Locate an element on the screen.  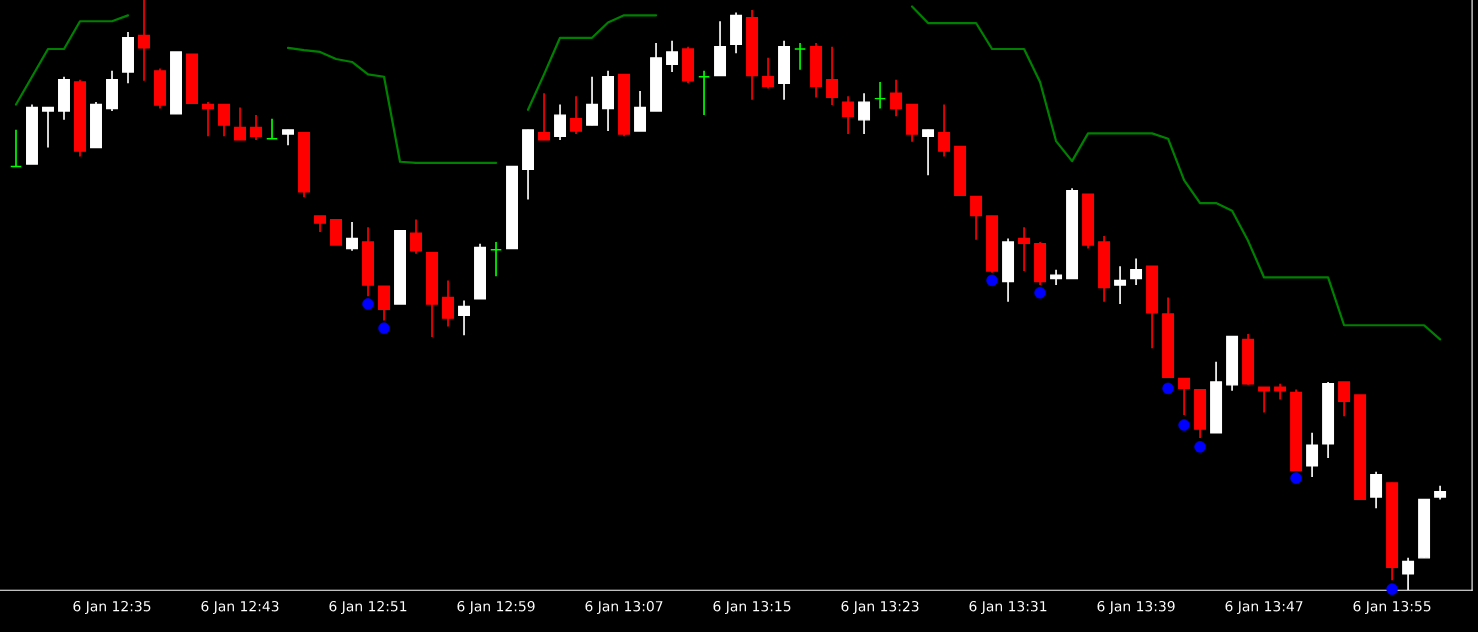
x-tick-label: 6 Jan 13:47 is located at coordinates (1264, 607).